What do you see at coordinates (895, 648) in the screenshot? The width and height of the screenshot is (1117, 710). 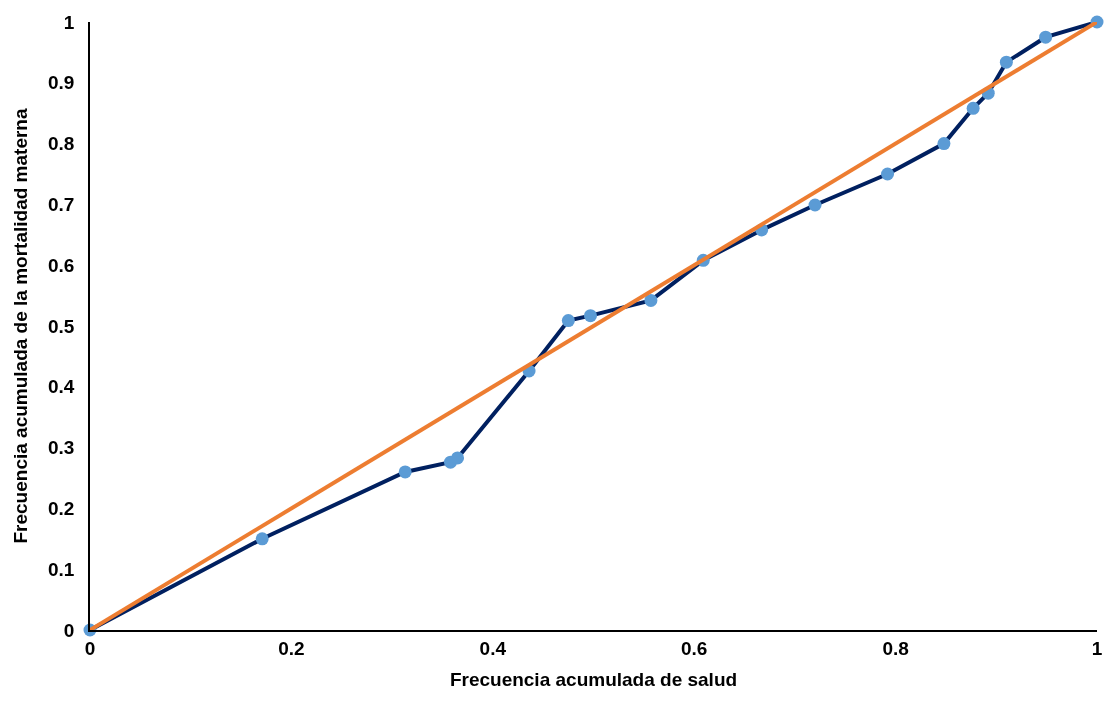 I see `x-tick-label: 0.8` at bounding box center [895, 648].